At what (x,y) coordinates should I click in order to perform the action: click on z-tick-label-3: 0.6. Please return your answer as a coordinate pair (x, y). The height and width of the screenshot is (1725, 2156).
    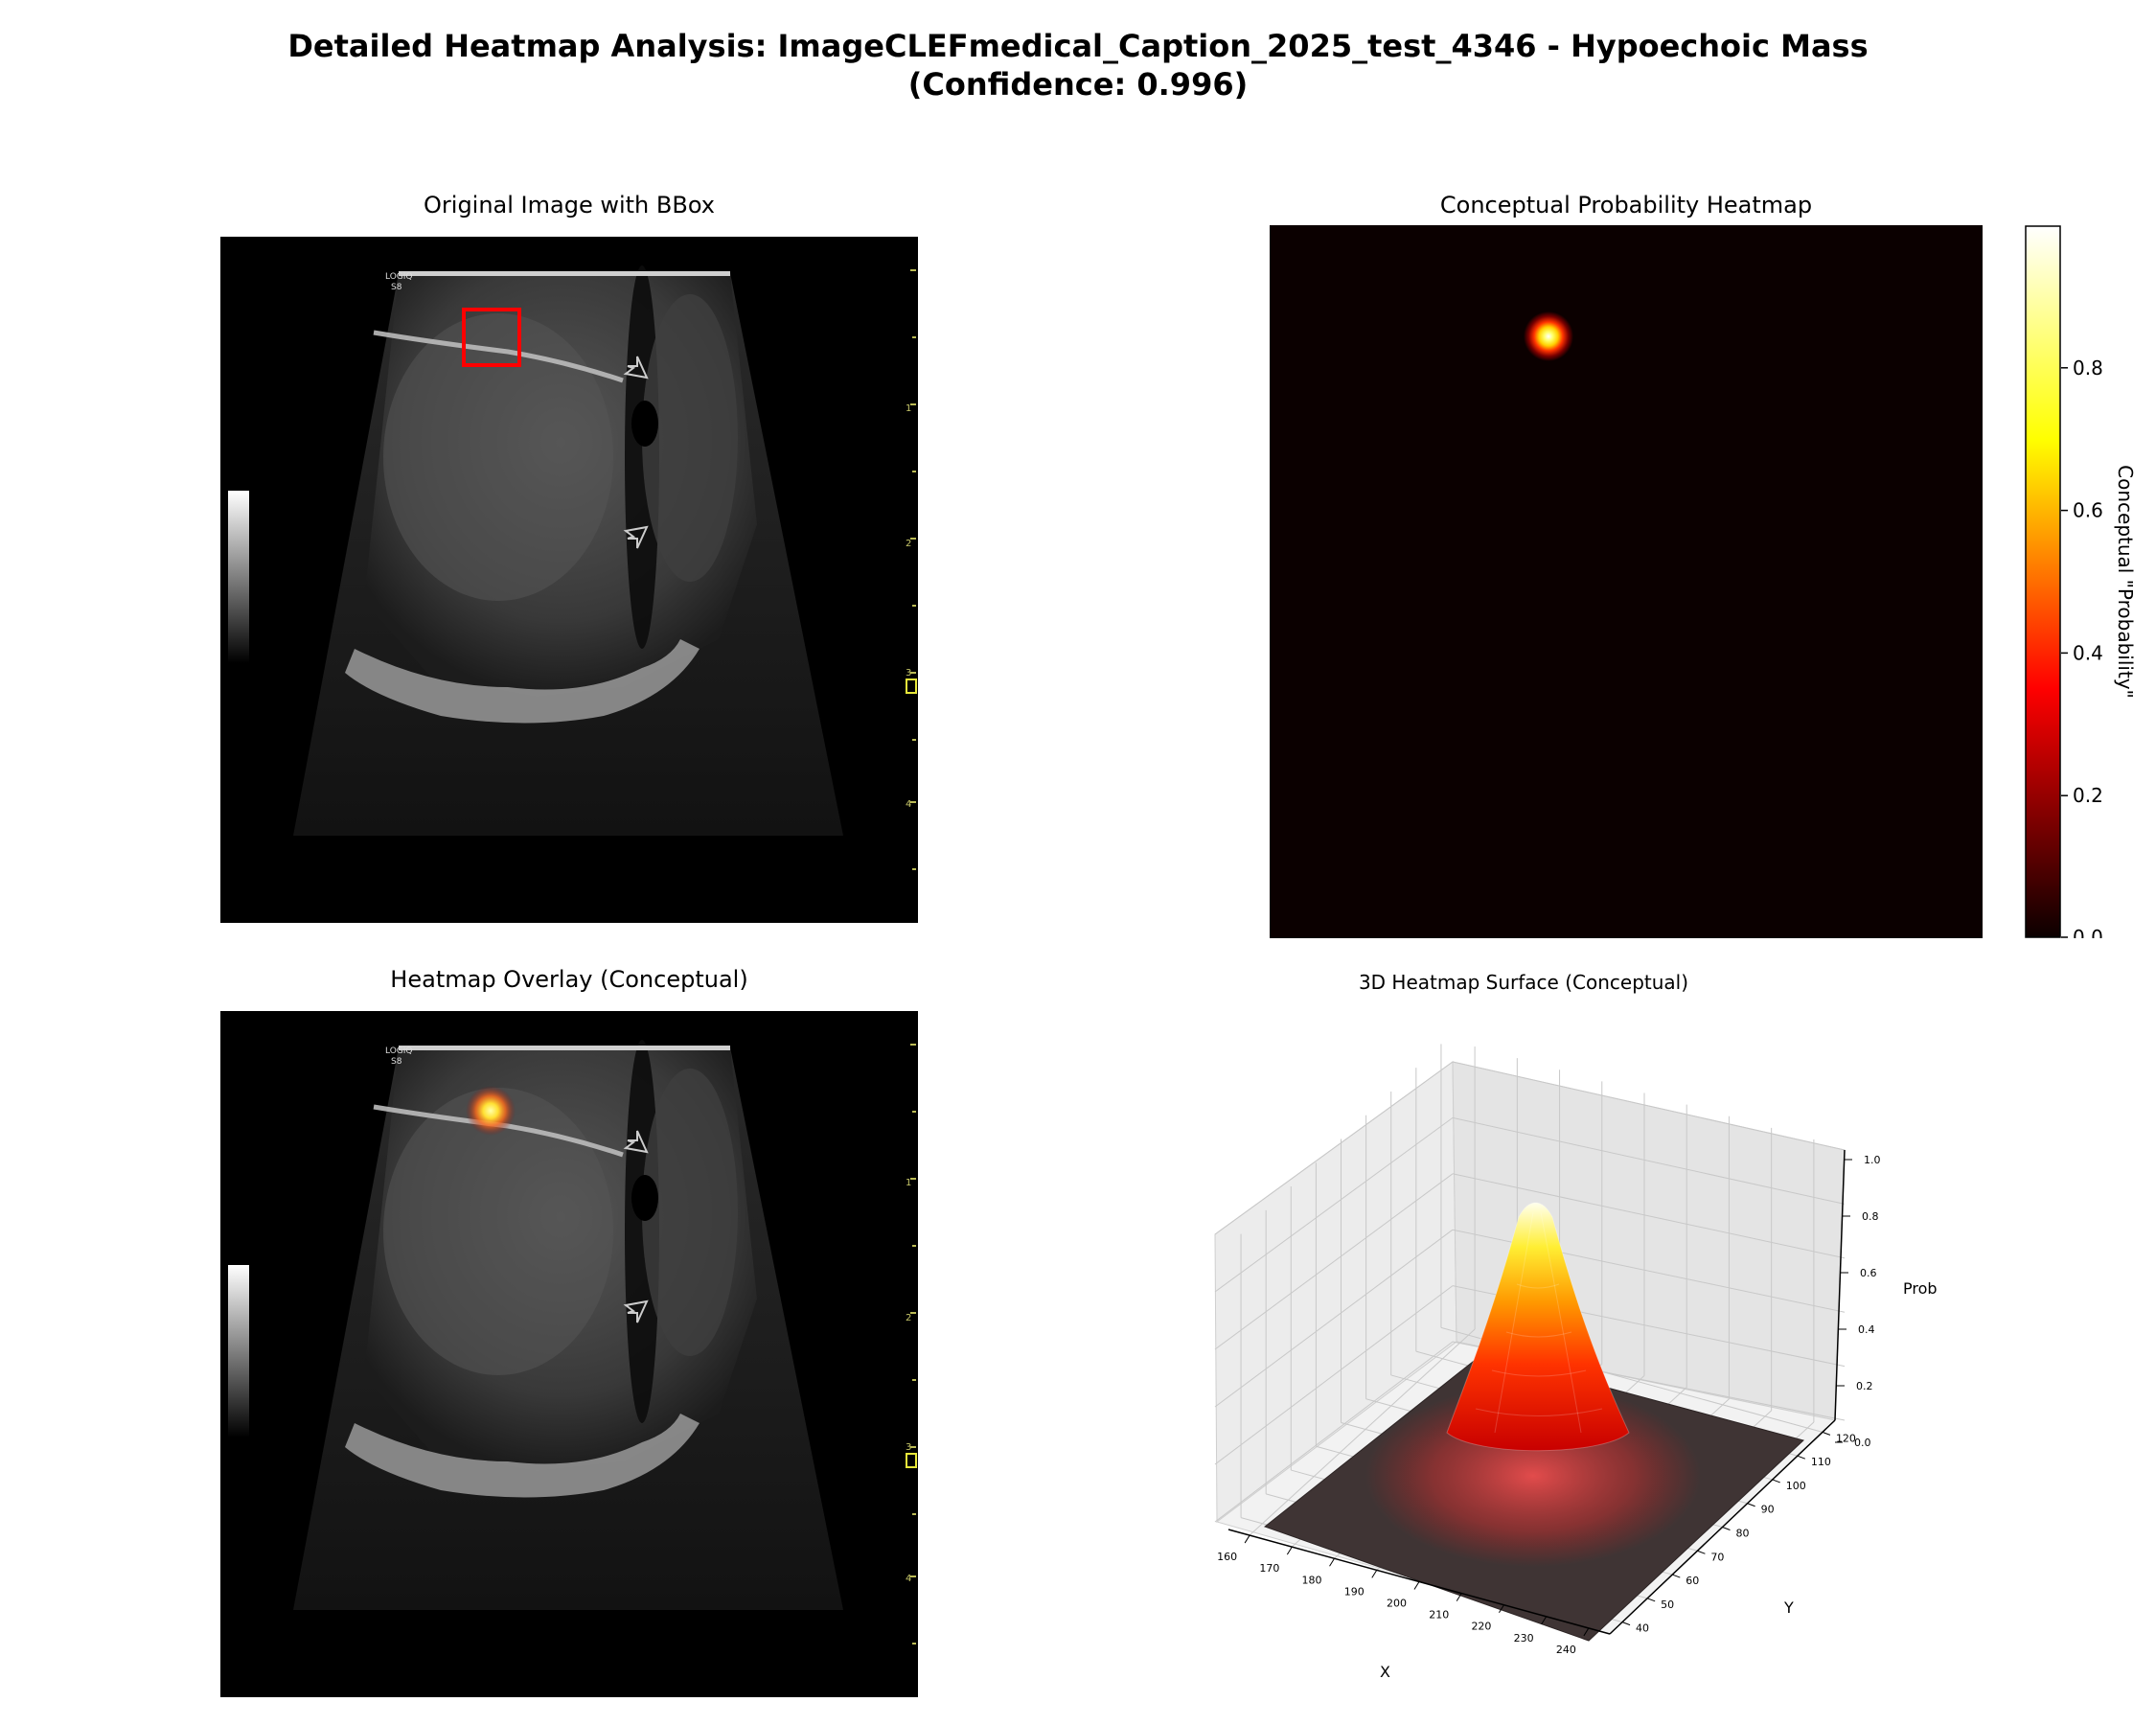
    Looking at the image, I should click on (1868, 1273).